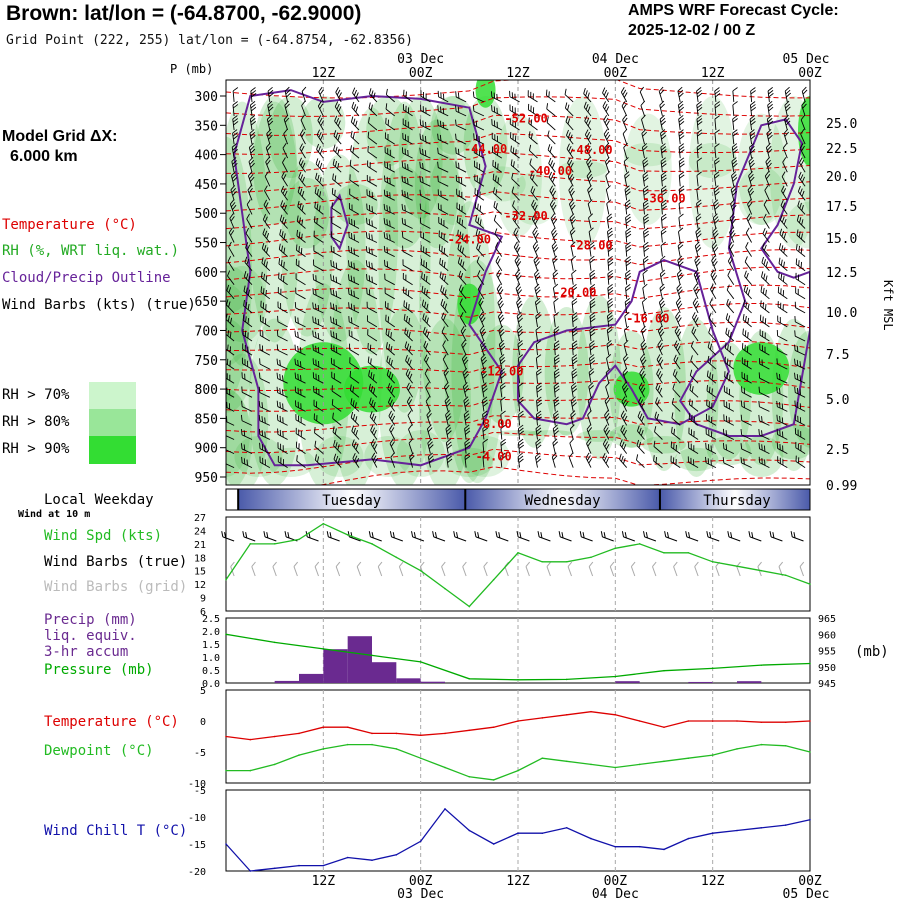 The width and height of the screenshot is (900, 900). I want to click on precip-tick-label: 1.0, so click(211, 658).